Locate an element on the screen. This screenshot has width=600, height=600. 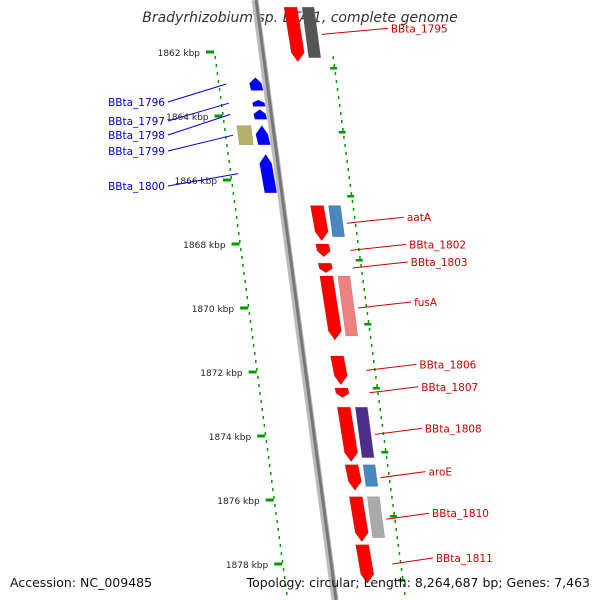
forward-gene-label: BBta_1802 is located at coordinates (437, 245).